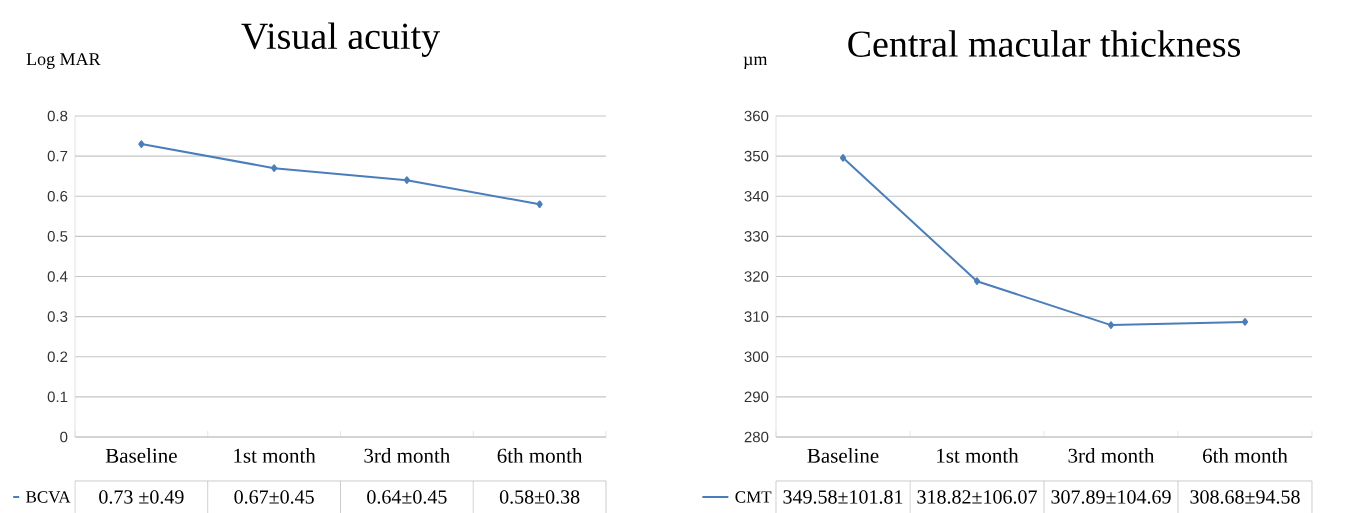 This screenshot has height=513, width=1360. Describe the element at coordinates (274, 497) in the screenshot. I see `data-label: 0.67±0.45` at that location.